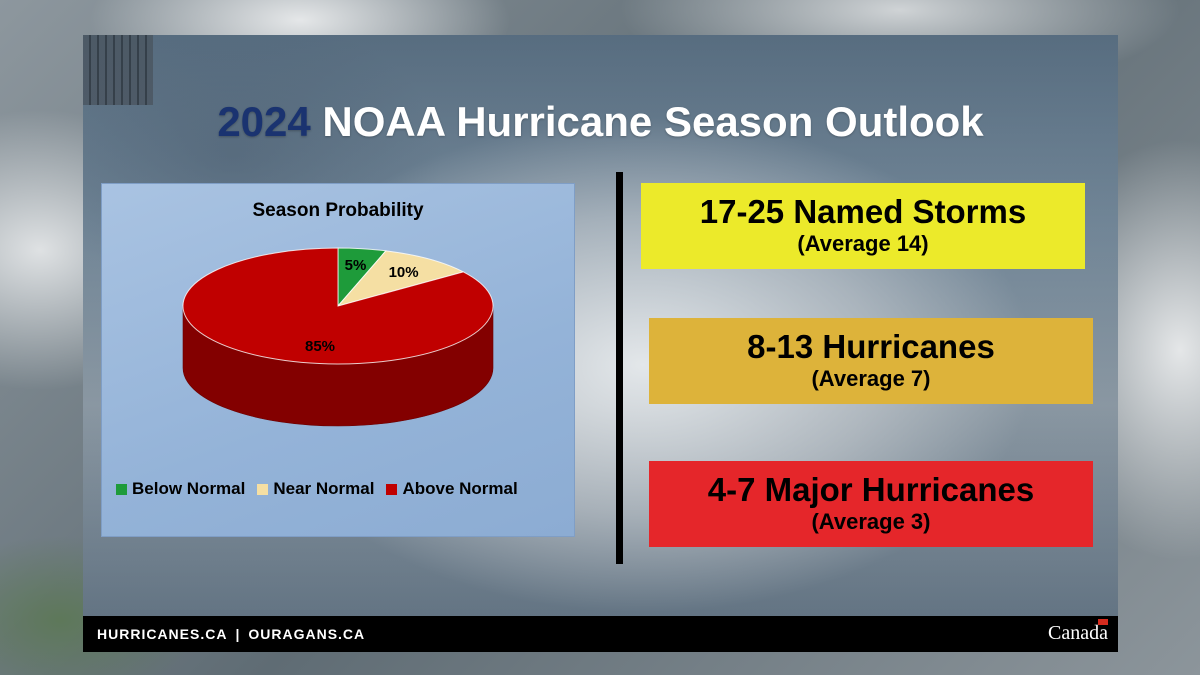  I want to click on major-hurricanes-box: 4-7 Major Hurricanes (Average 3), so click(871, 504).